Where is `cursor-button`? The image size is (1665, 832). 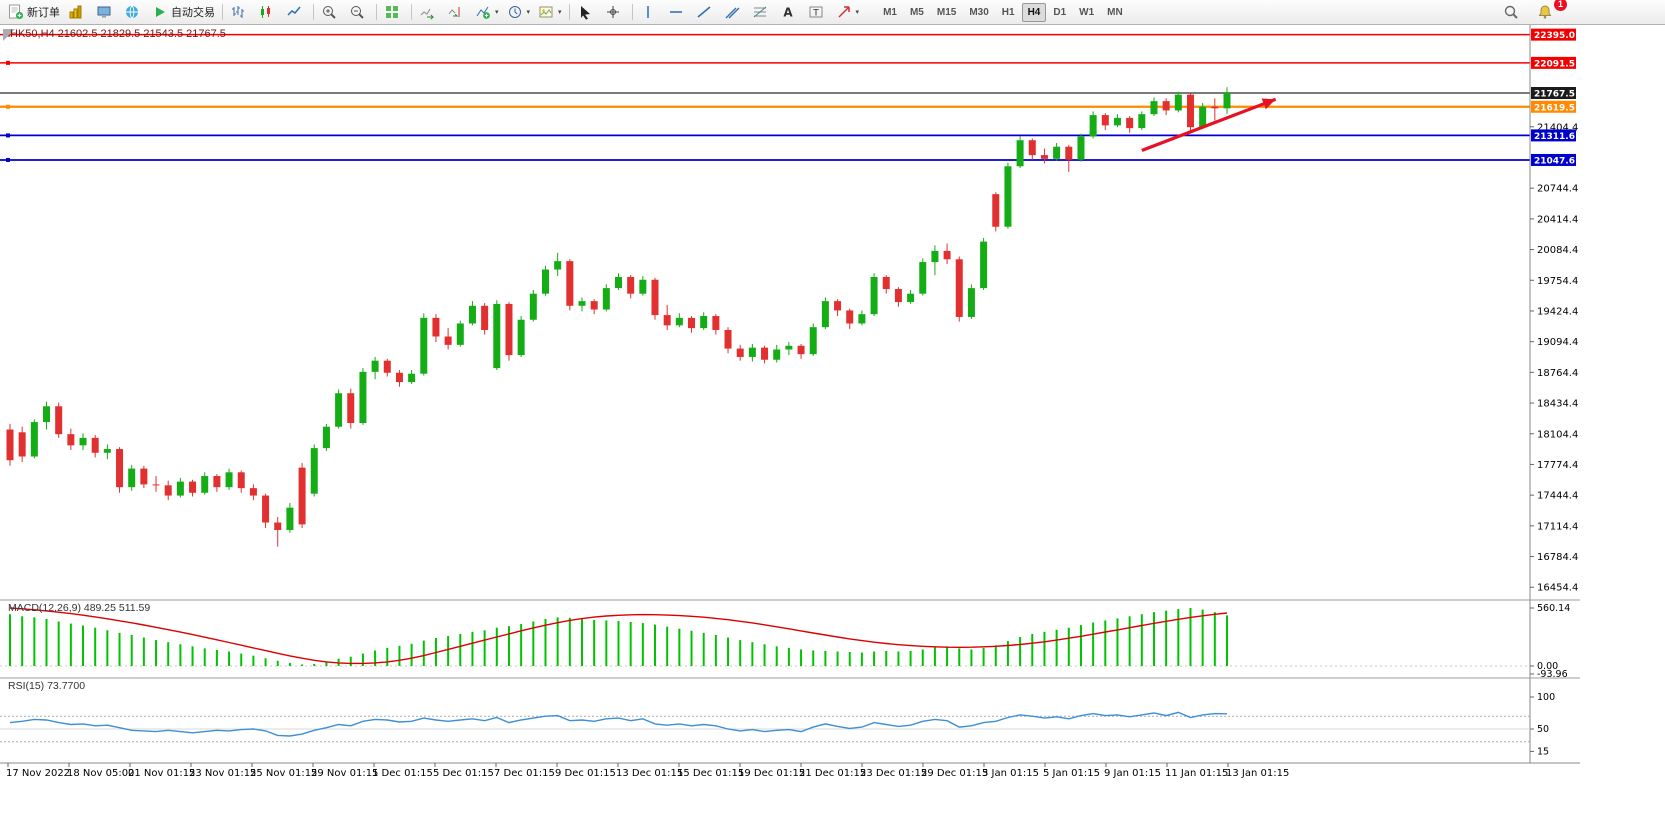 cursor-button is located at coordinates (587, 12).